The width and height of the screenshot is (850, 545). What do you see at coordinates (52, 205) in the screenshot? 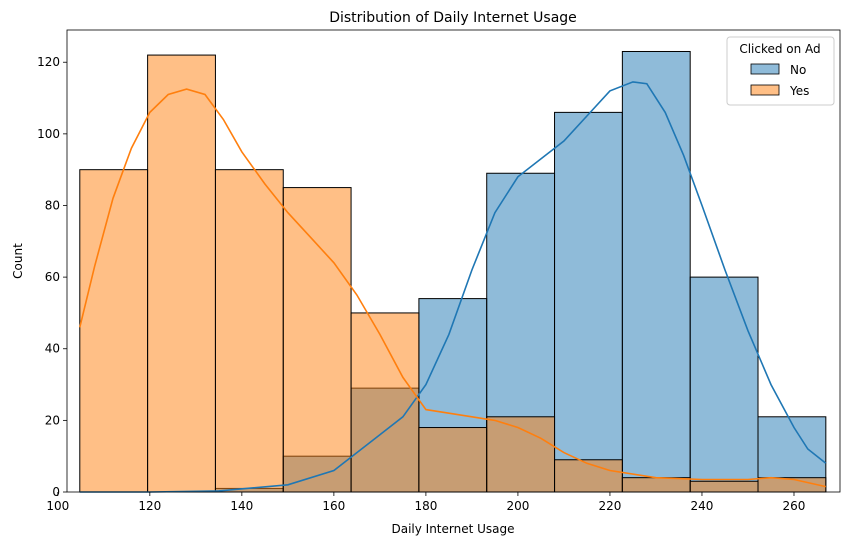
I see `y-tick-label: 80` at bounding box center [52, 205].